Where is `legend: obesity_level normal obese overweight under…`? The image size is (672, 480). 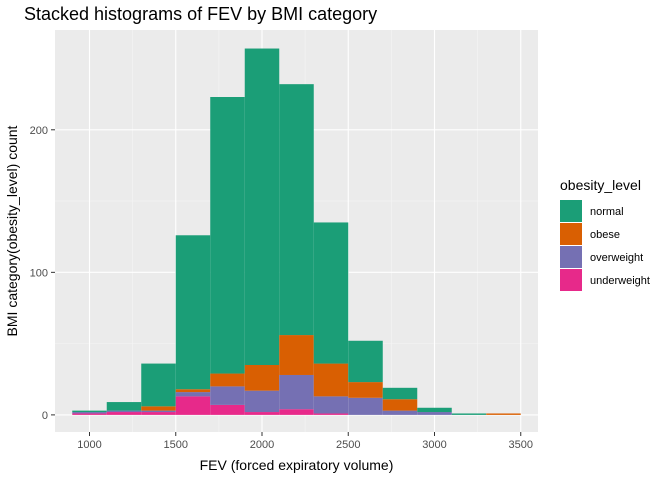
legend: obesity_level normal obese overweight under… is located at coordinates (605, 234).